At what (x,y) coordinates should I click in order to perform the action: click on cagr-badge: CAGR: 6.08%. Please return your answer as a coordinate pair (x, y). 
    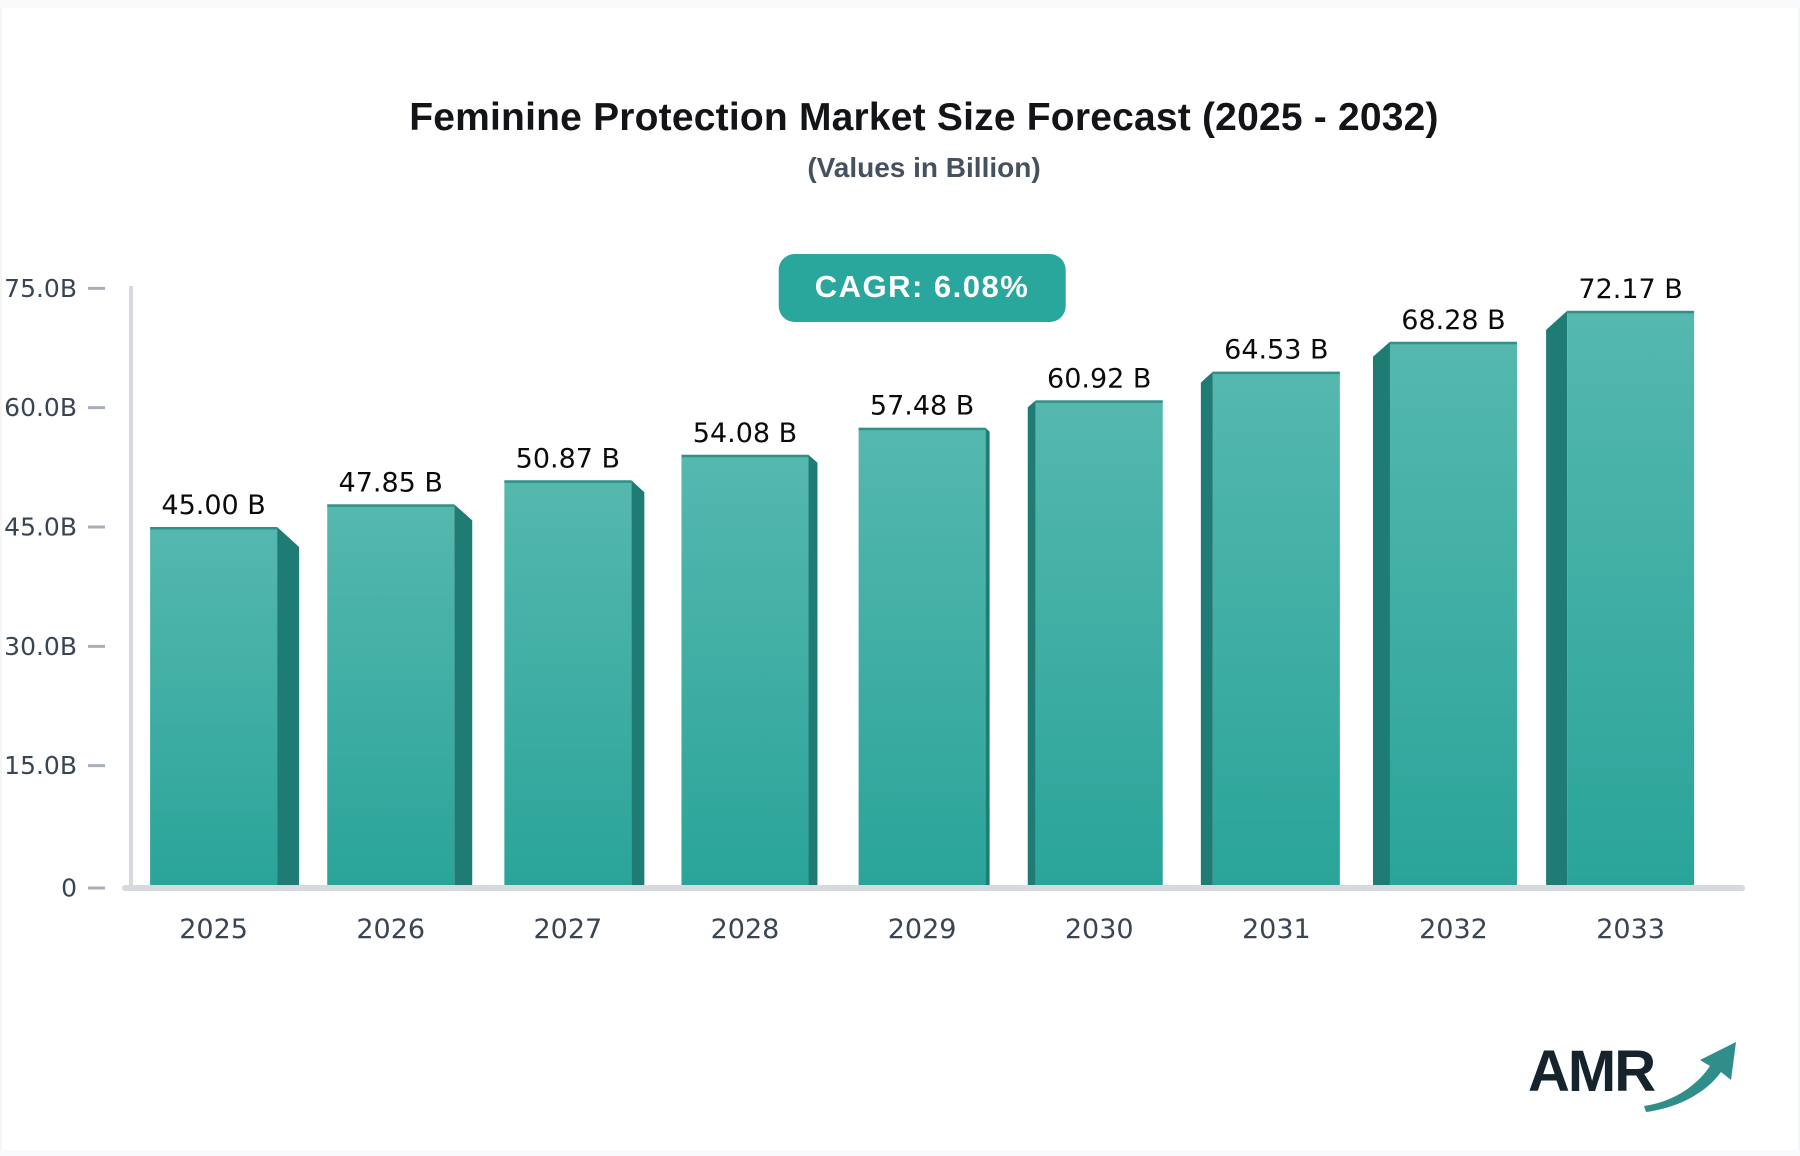
    Looking at the image, I should click on (922, 288).